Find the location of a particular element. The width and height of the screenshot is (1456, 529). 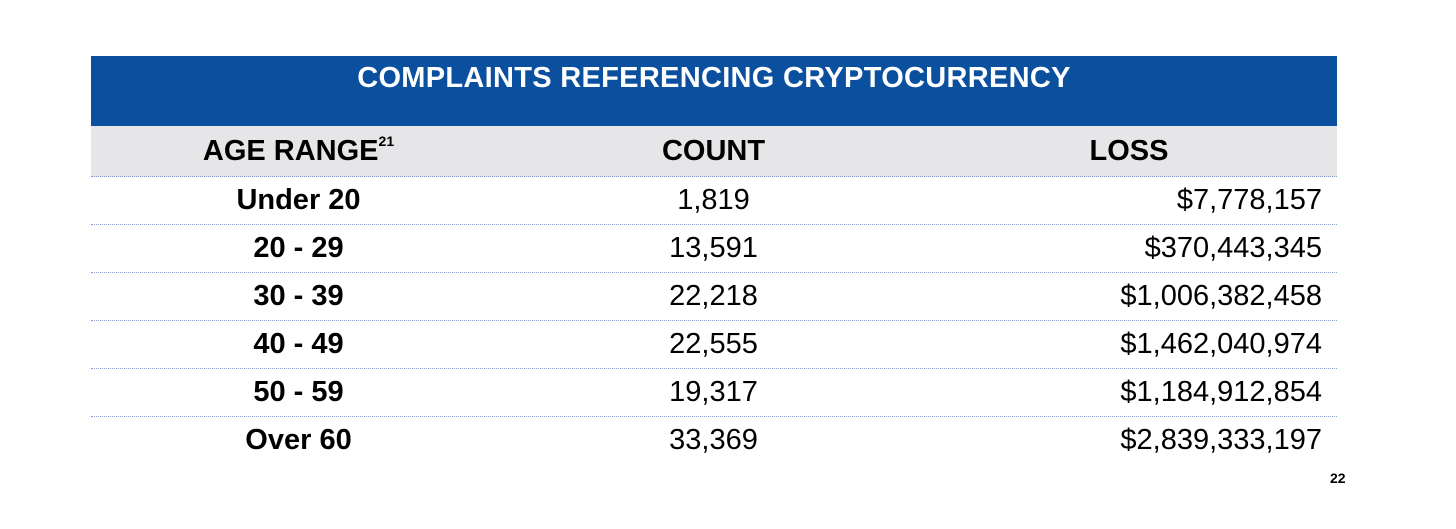

age-range-cell: Over 60 is located at coordinates (298, 440).